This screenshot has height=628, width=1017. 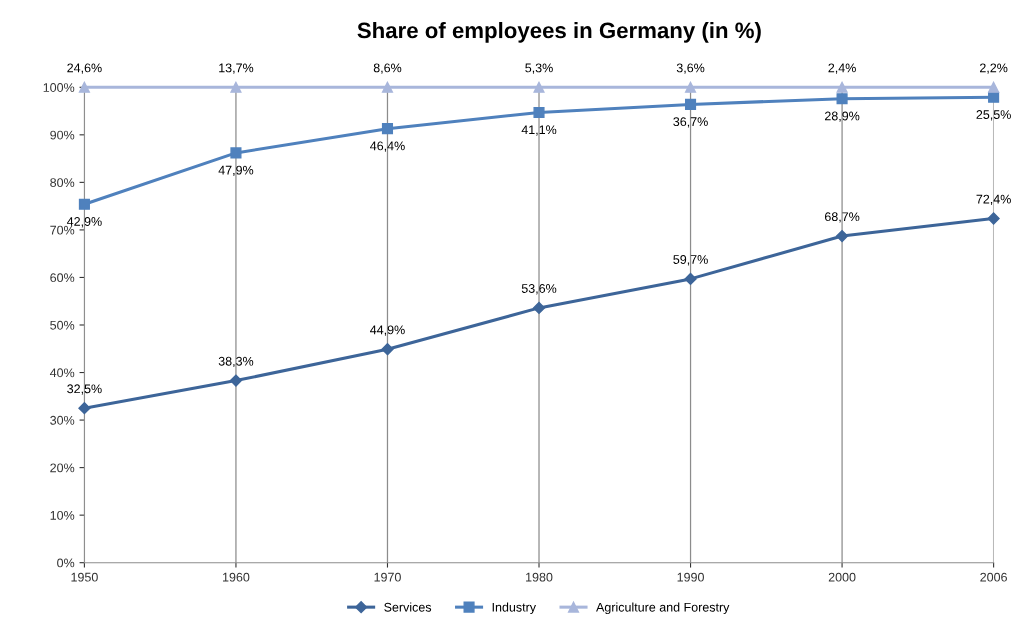 I want to click on y-tick-label: 10%, so click(x=62, y=515).